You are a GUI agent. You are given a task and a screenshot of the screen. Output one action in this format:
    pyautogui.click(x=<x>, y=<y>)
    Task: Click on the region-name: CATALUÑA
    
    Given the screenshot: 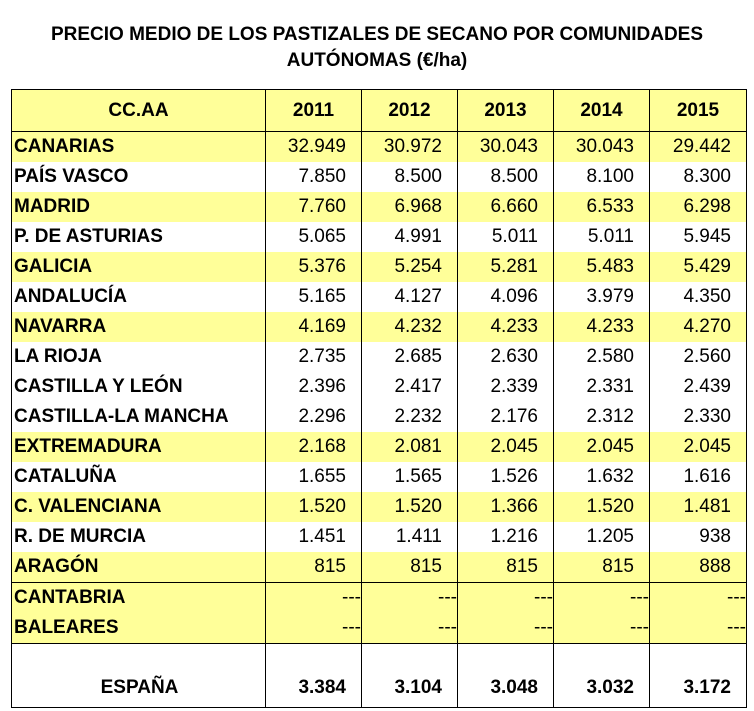 What is the action you would take?
    pyautogui.click(x=138, y=477)
    